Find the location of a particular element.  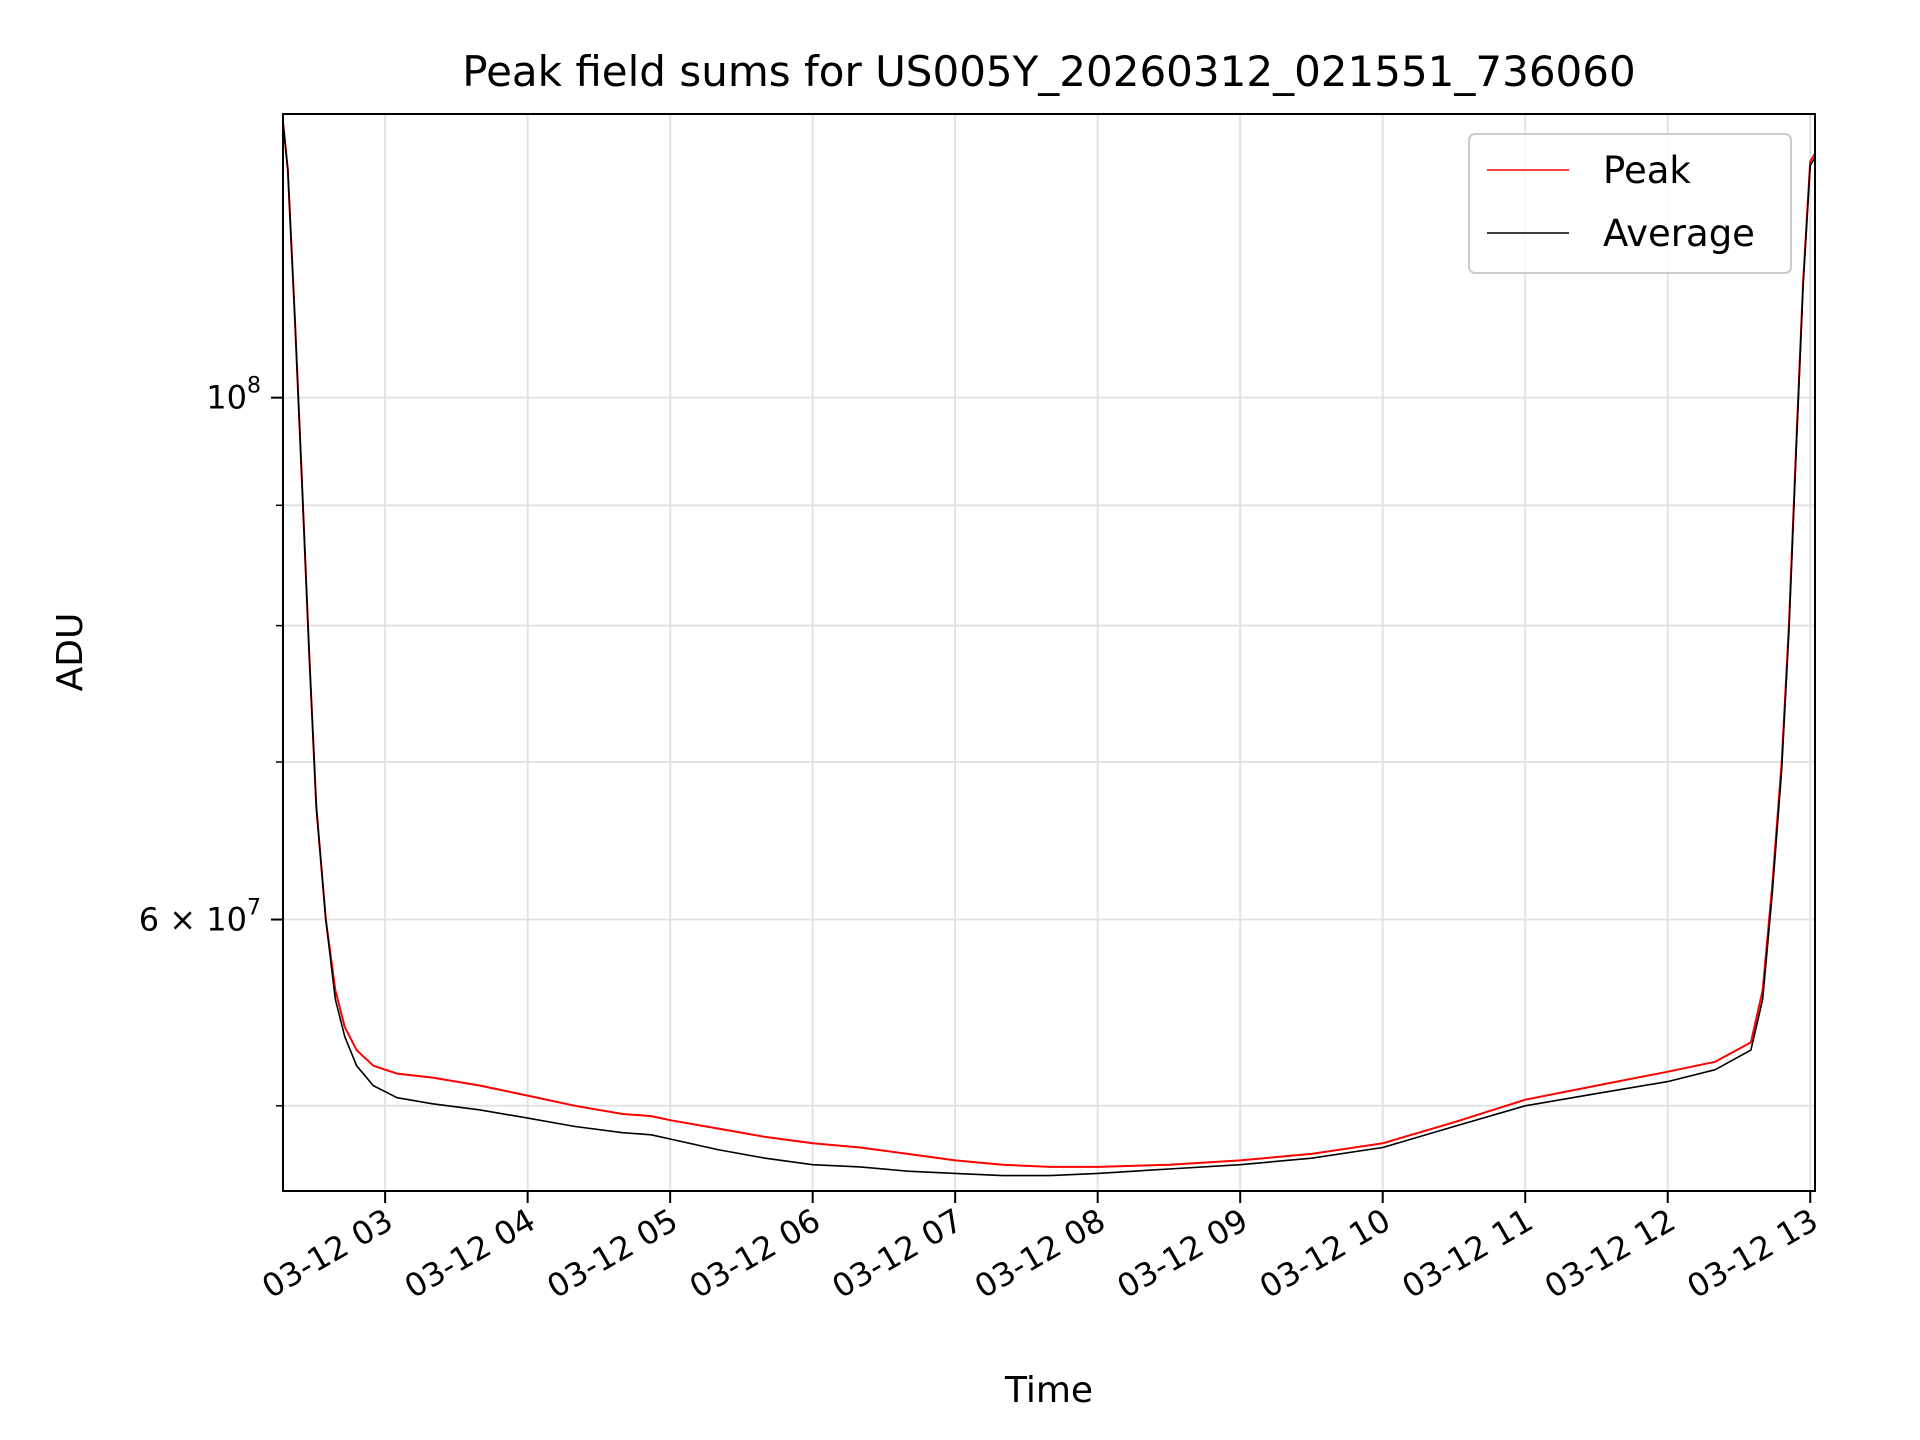

legend-label-peak: Peak is located at coordinates (1647, 170).